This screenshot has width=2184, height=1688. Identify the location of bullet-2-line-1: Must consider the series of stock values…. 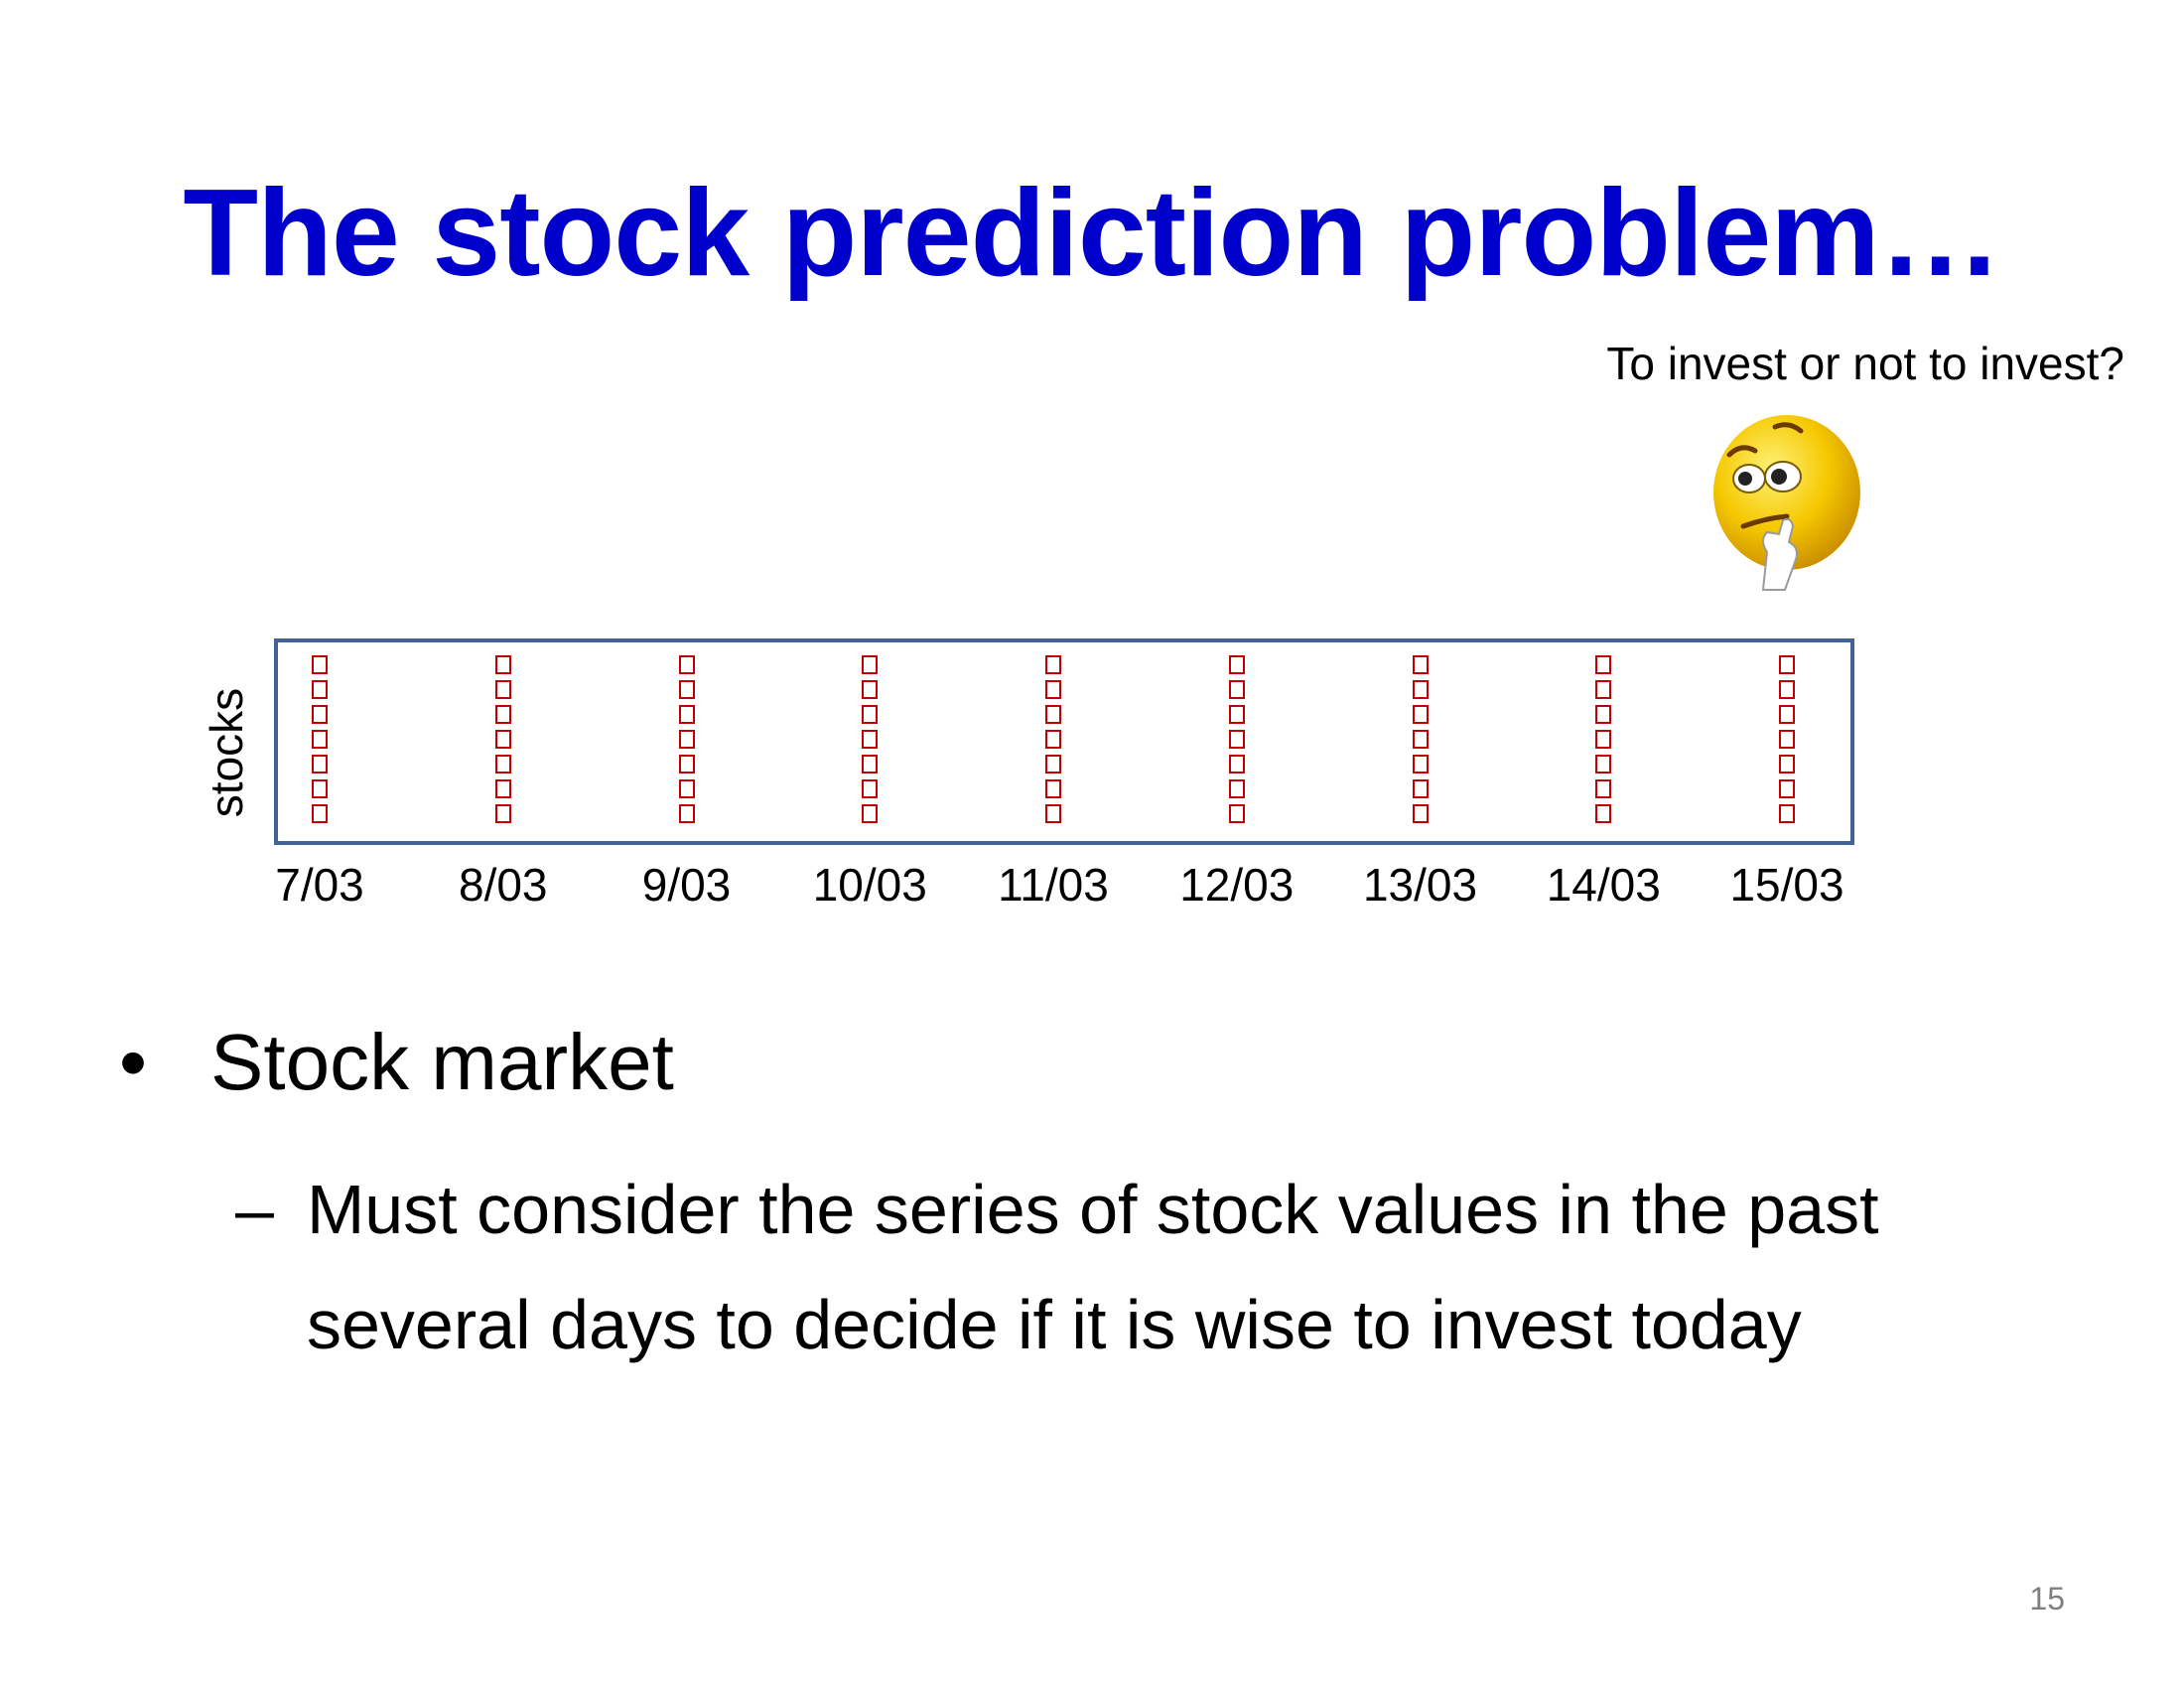
(1093, 1209).